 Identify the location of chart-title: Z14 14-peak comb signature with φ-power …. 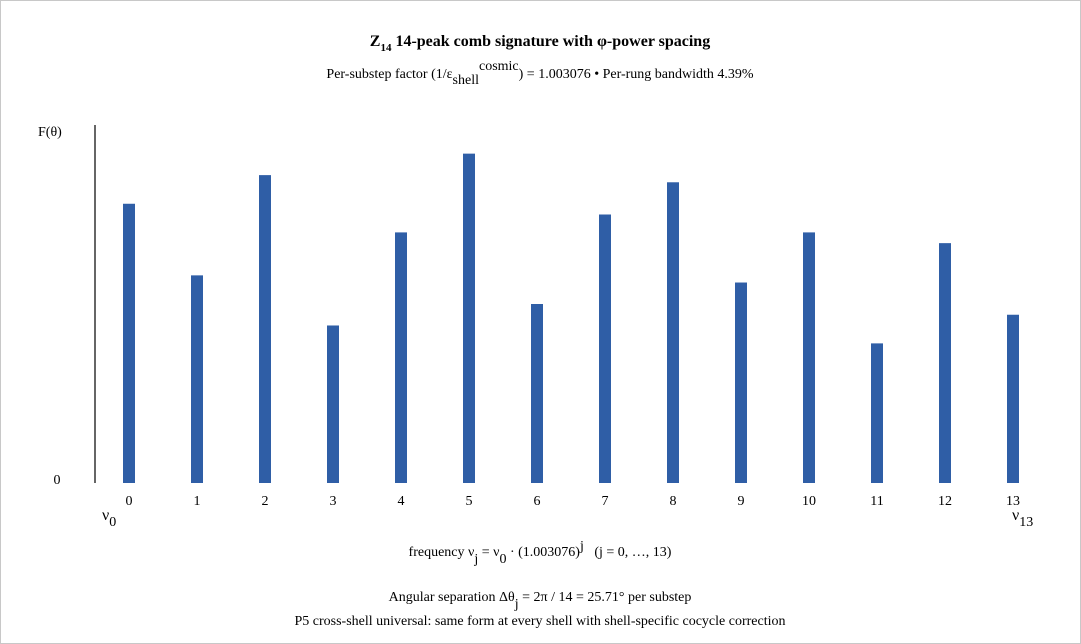
(540, 43).